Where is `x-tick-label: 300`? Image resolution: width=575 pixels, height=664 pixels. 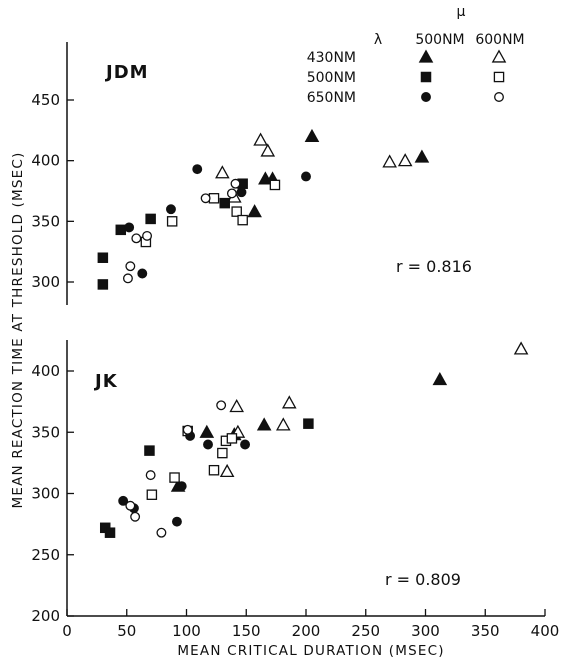
x-tick-label: 300 is located at coordinates (425, 631).